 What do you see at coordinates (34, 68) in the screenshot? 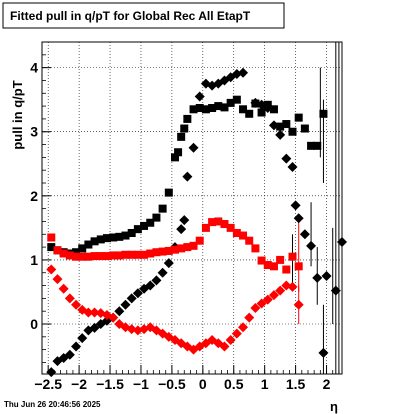
I see `y-tick-label: 4` at bounding box center [34, 68].